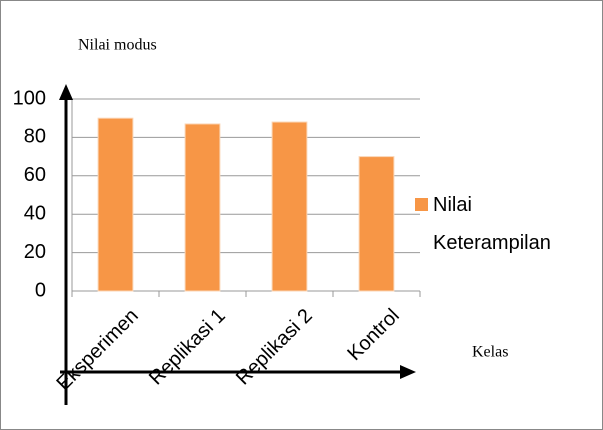  What do you see at coordinates (66, 92) in the screenshot?
I see `y-arrow-head` at bounding box center [66, 92].